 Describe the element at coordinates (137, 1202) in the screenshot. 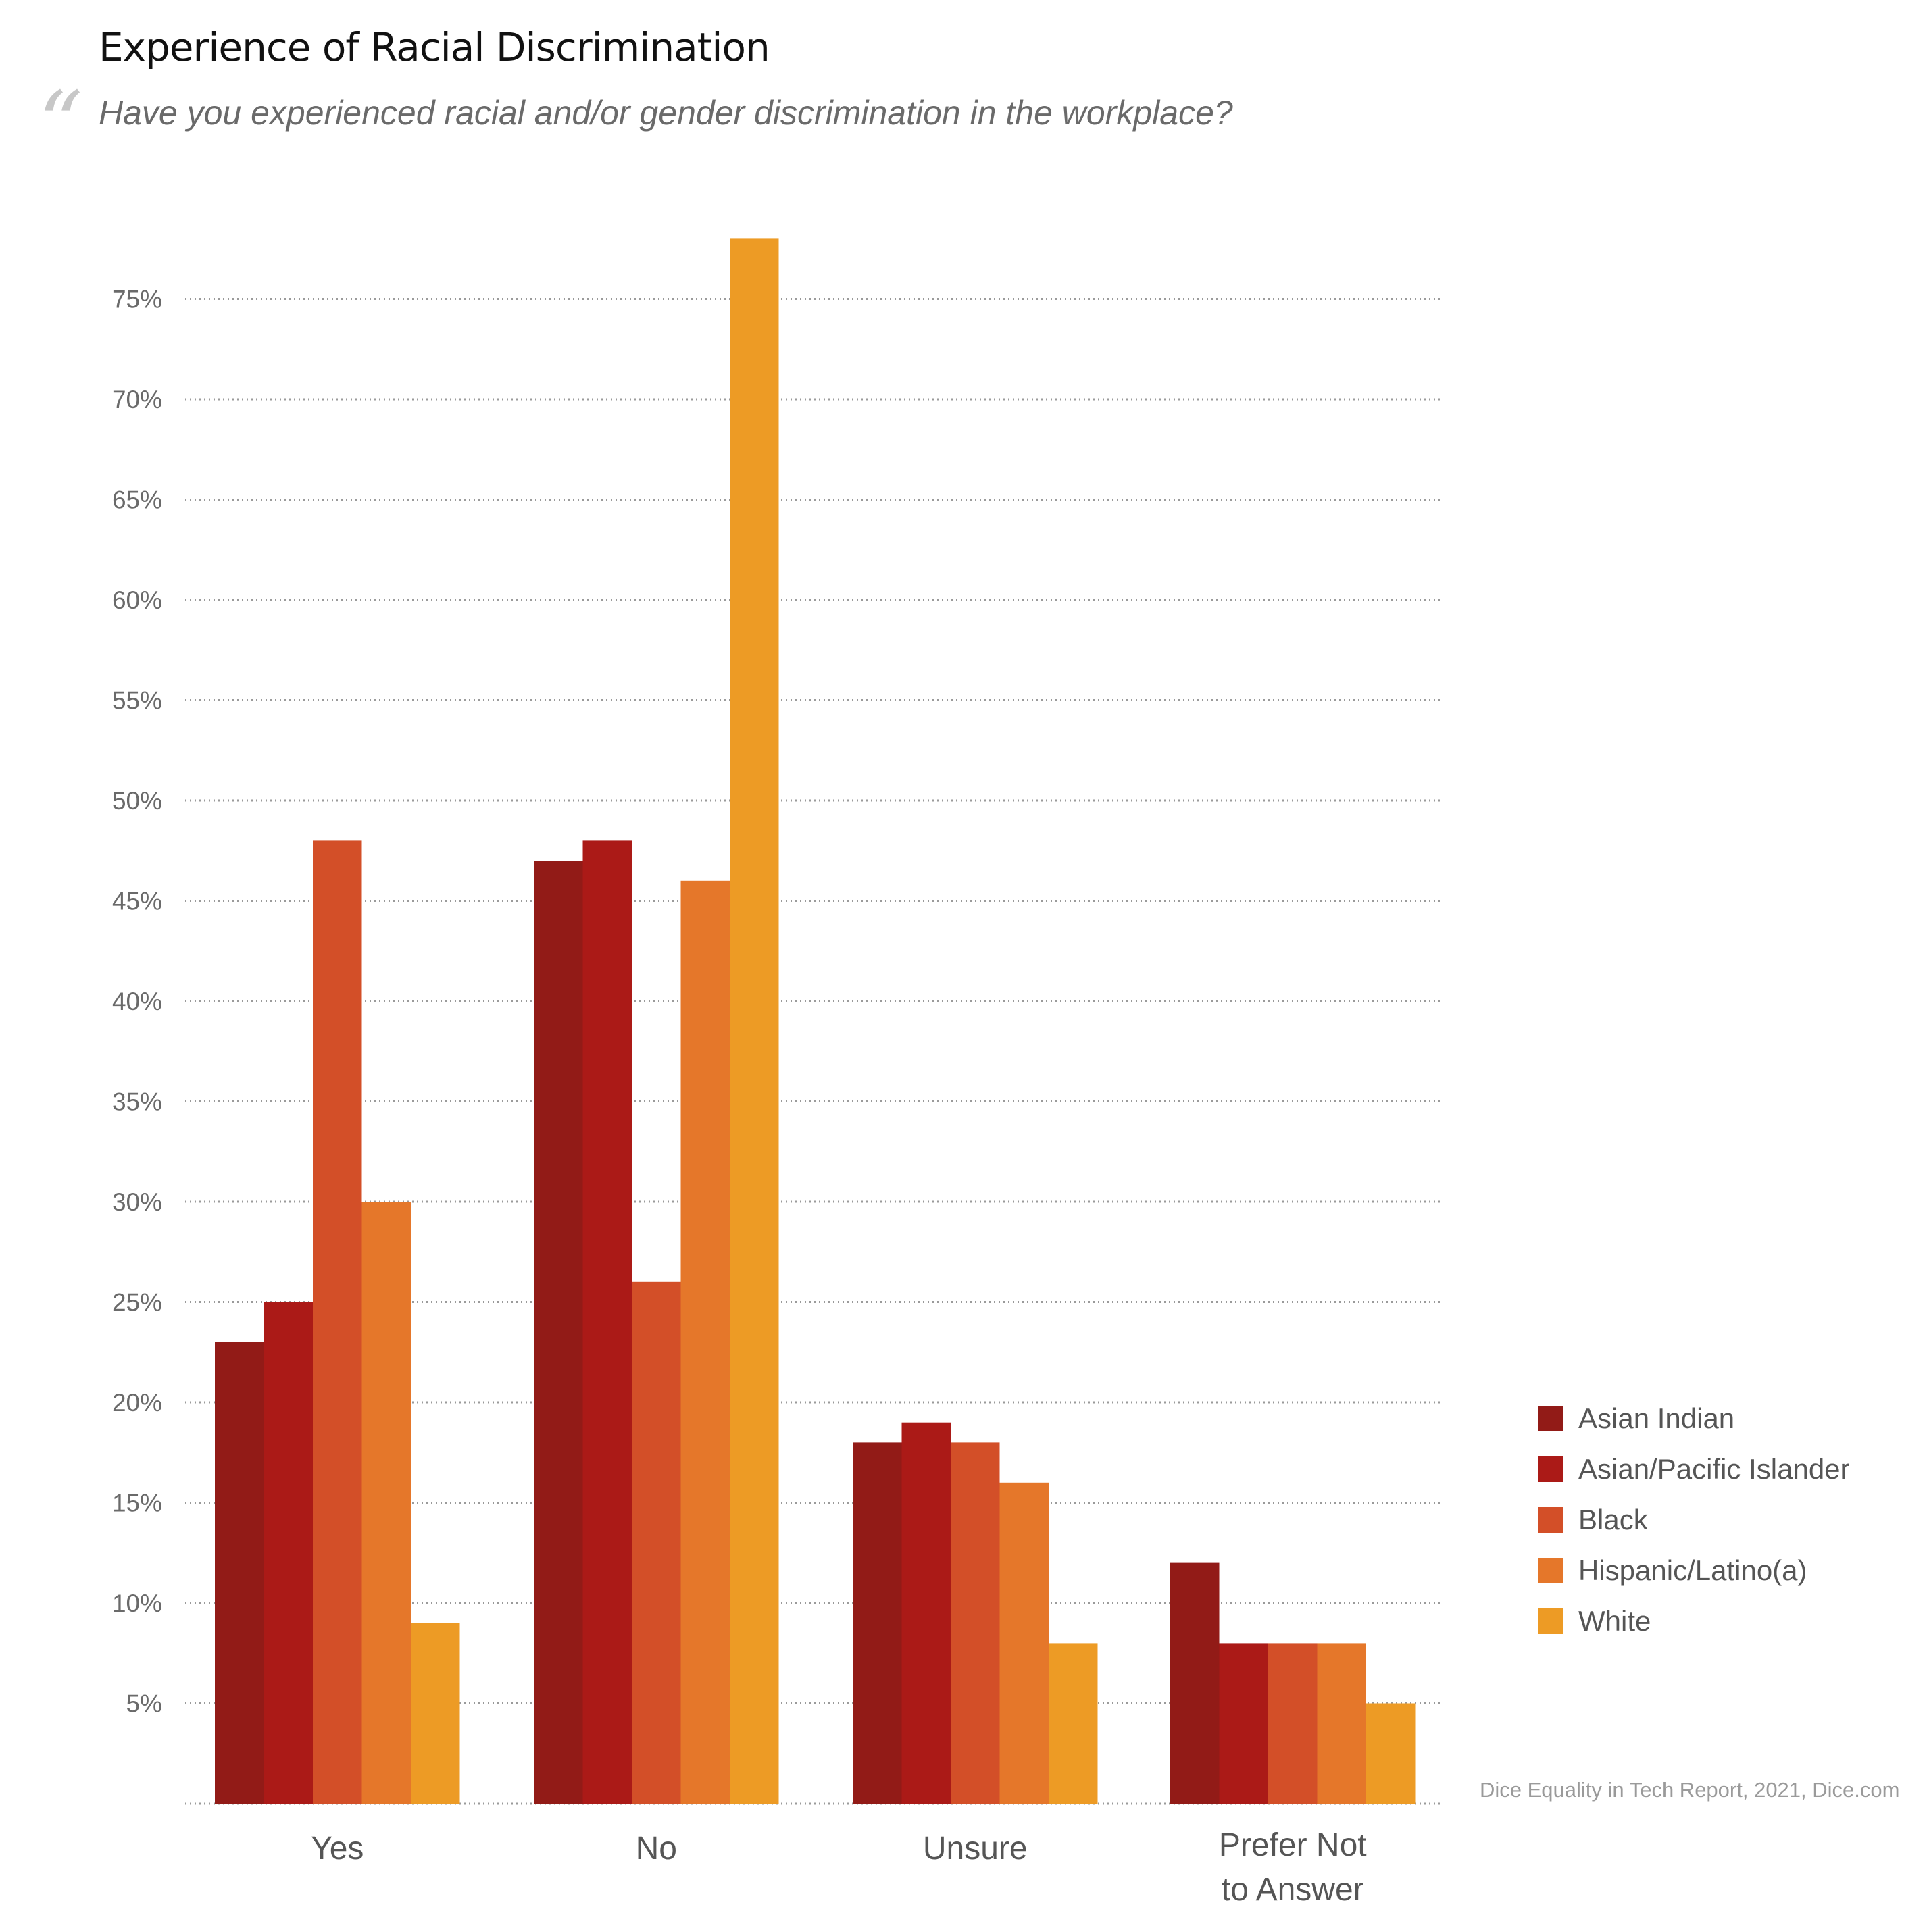

I see `y-tick-label: 30%` at that location.